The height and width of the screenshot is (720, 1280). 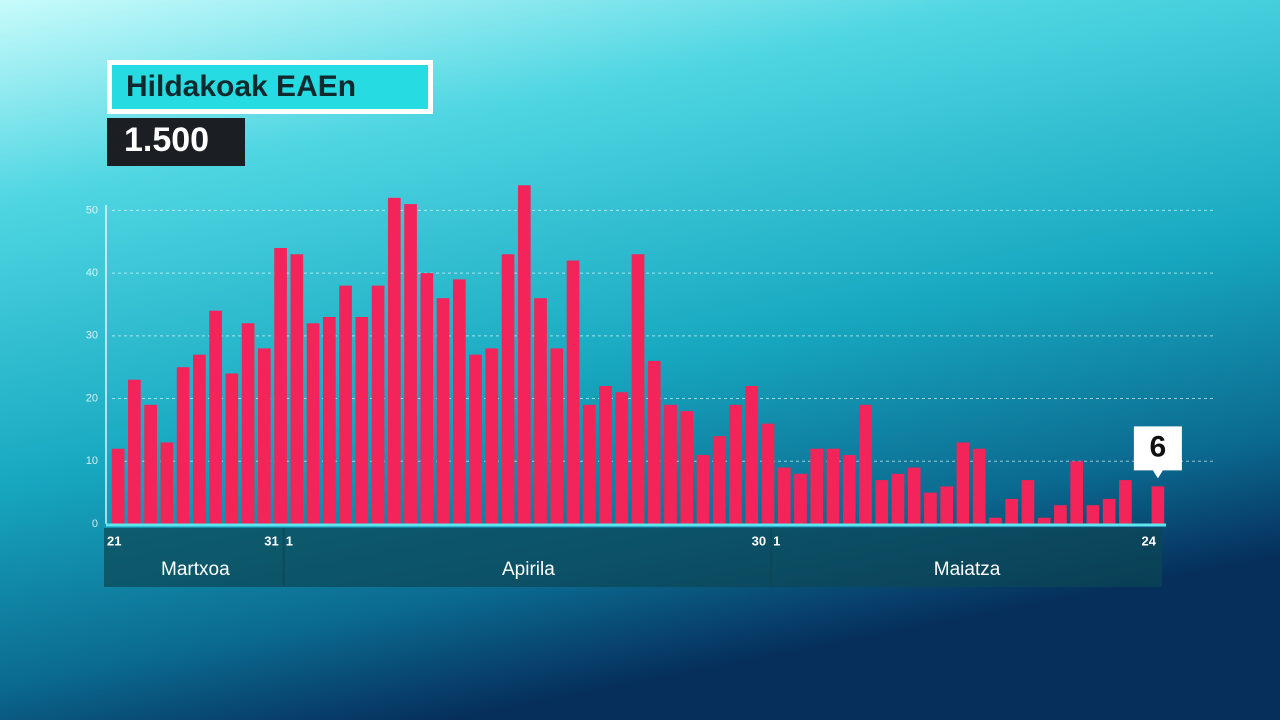 What do you see at coordinates (241, 86) in the screenshot?
I see `chart-title: Hildakoak EAEn` at bounding box center [241, 86].